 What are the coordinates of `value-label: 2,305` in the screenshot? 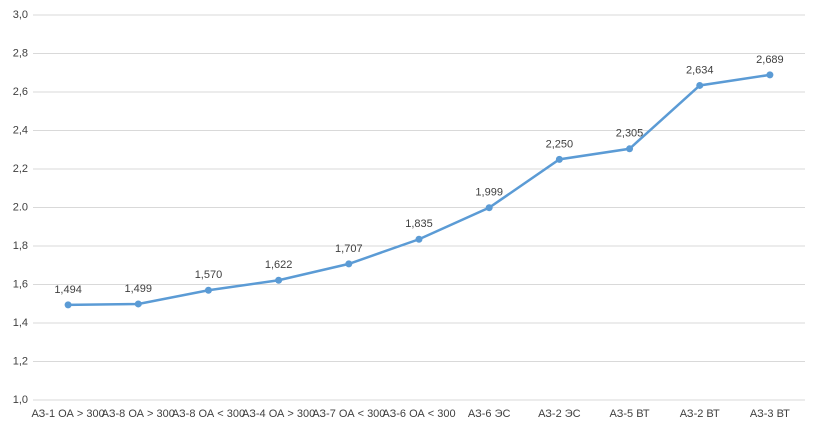 It's located at (630, 134).